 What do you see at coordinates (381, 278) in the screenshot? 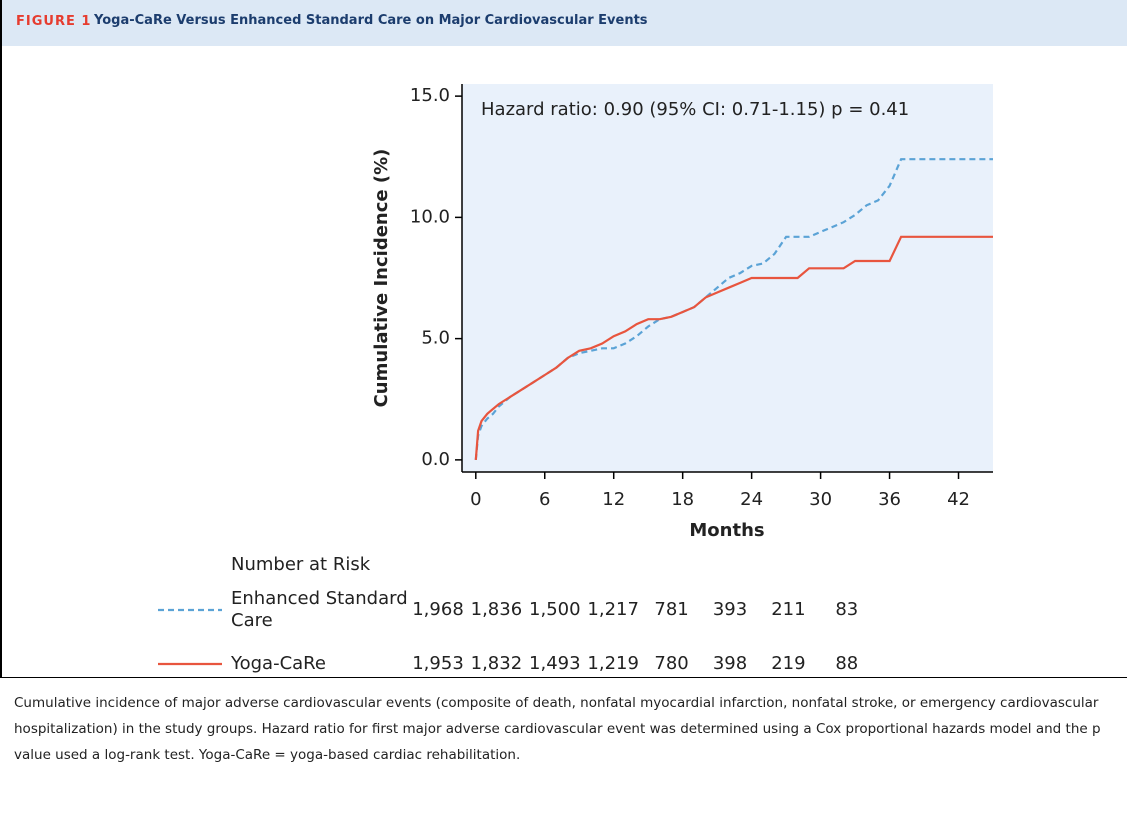
I see `y-axis-label: Cumulative Incidence (%)` at bounding box center [381, 278].